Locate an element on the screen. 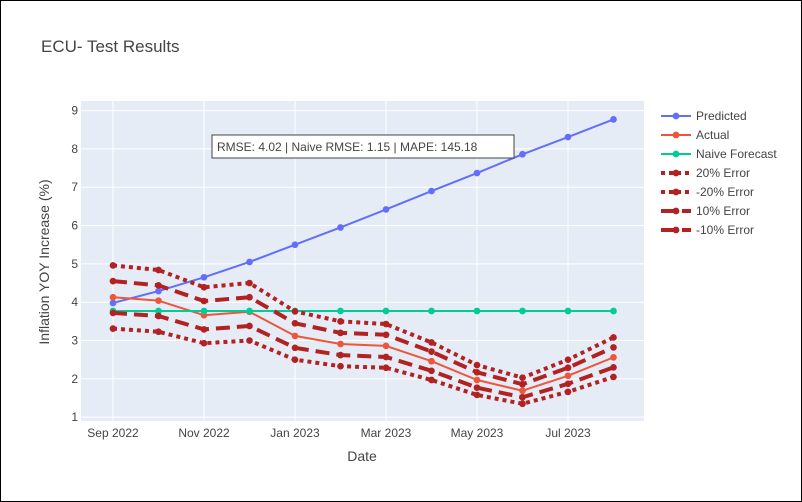 The width and height of the screenshot is (802, 502). y-tick-label: 4 is located at coordinates (74, 302).